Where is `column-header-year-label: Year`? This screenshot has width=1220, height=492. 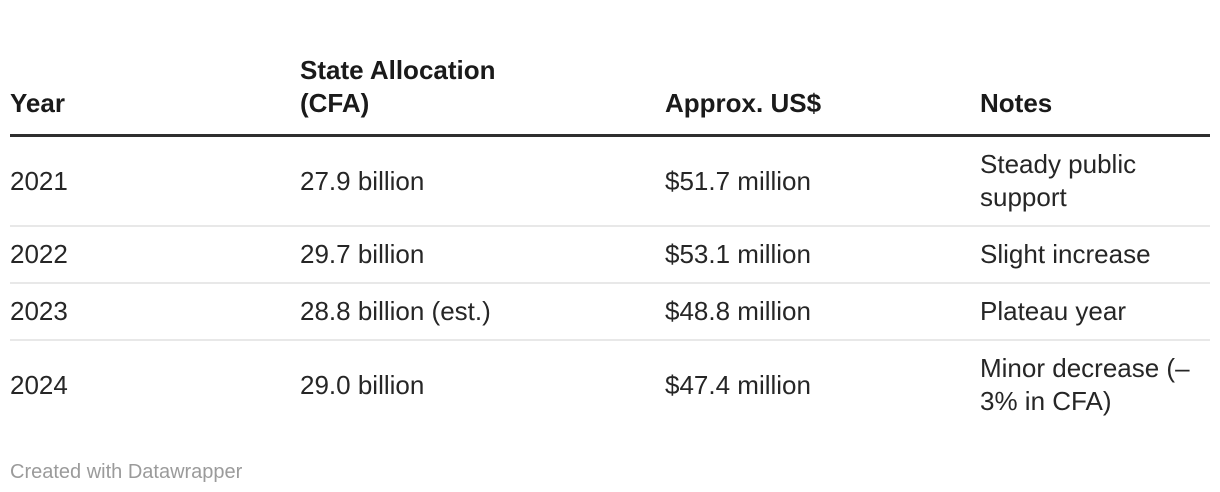 column-header-year-label: Year is located at coordinates (37, 103).